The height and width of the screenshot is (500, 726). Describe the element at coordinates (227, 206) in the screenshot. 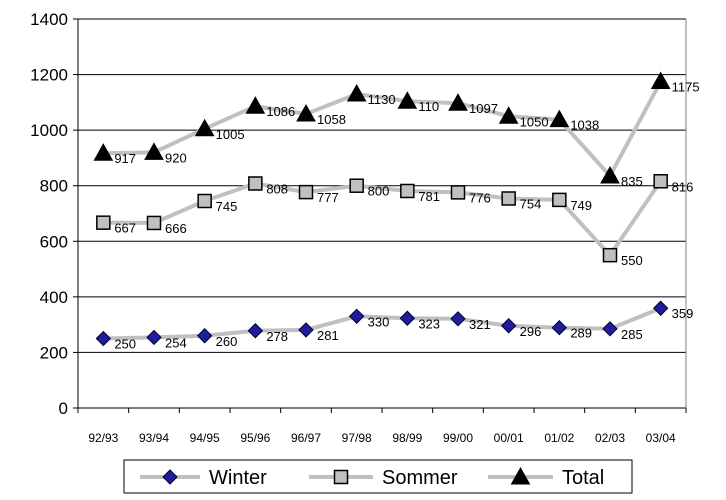

I see `data-label: 745` at that location.